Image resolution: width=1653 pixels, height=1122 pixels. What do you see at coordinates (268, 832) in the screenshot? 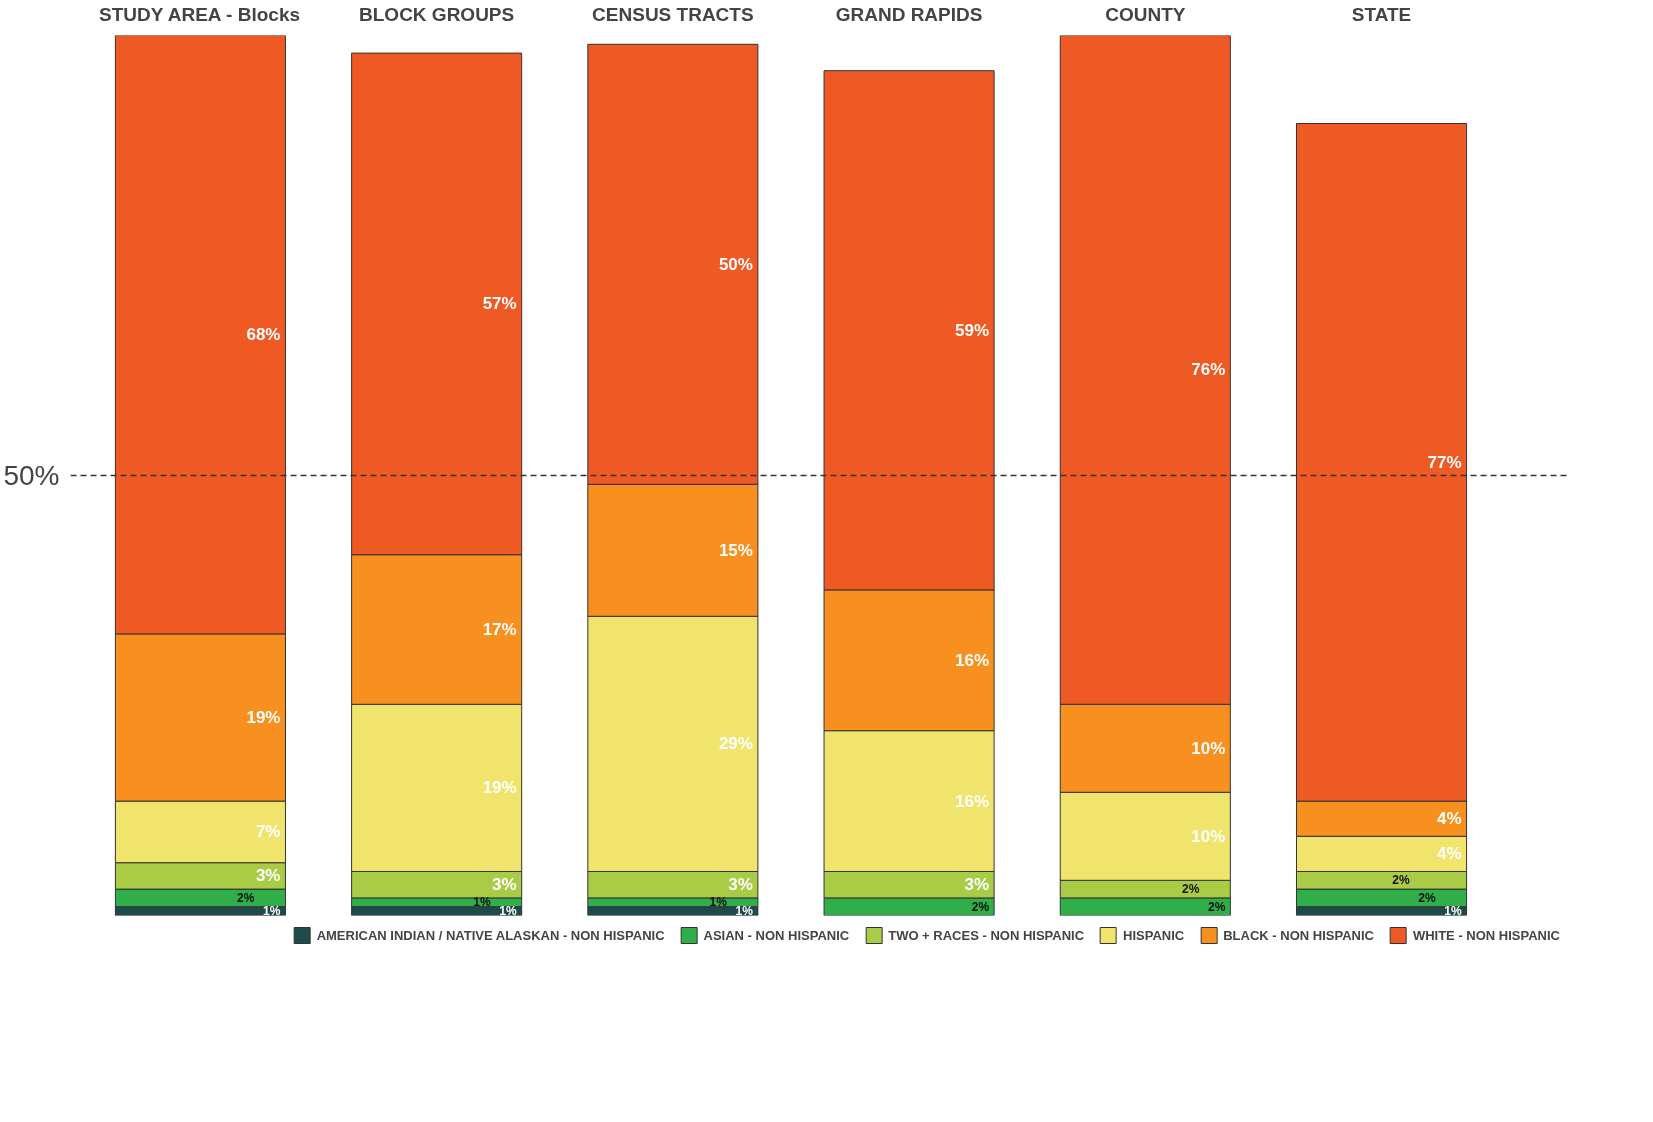
I see `data-label: 7%` at bounding box center [268, 832].